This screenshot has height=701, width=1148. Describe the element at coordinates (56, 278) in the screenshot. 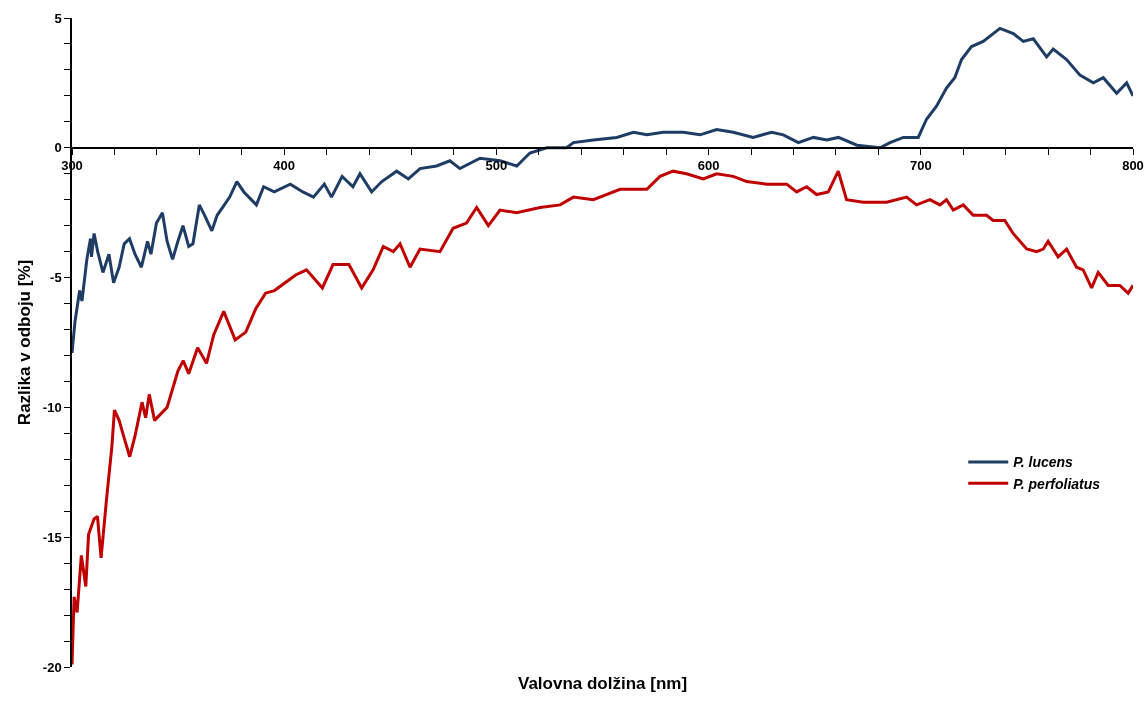

I see `y-tick-label: -5` at that location.